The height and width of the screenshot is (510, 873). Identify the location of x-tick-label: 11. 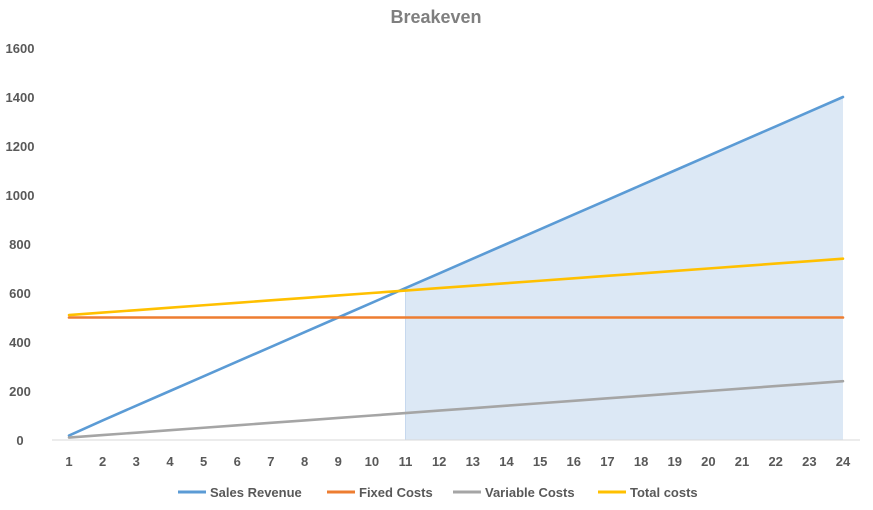
(406, 461).